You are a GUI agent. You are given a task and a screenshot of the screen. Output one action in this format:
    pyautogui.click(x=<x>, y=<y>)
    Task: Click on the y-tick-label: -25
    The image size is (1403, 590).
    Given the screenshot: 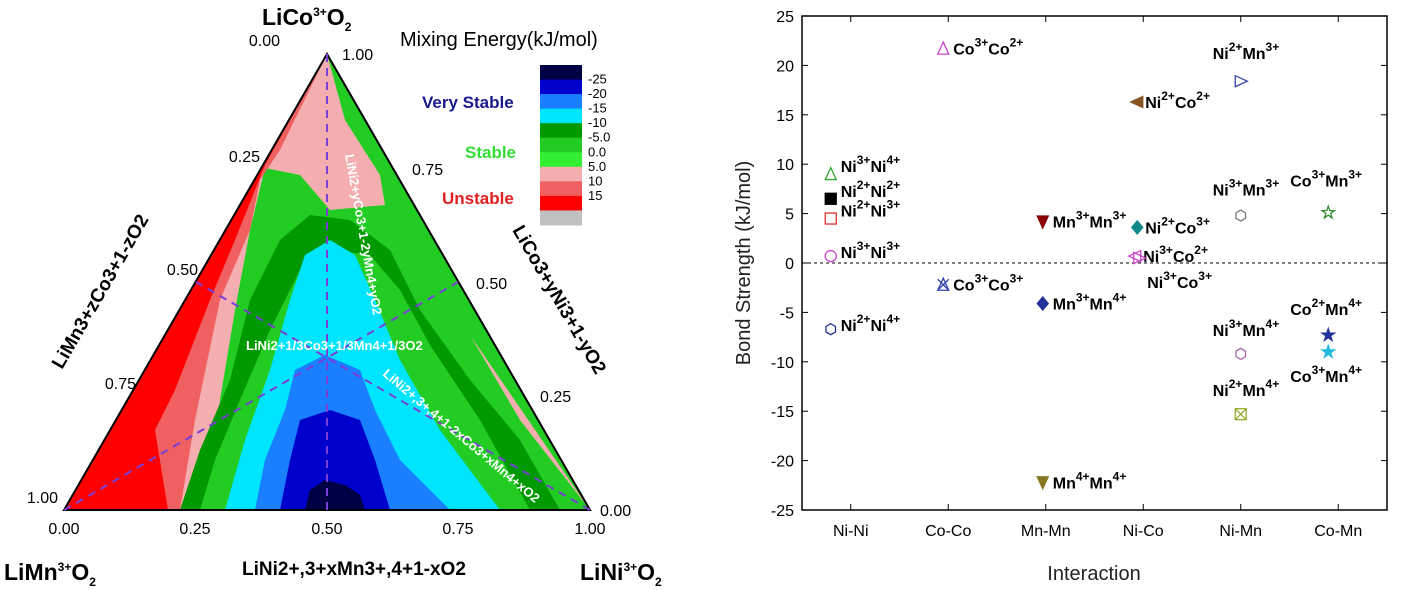 What is the action you would take?
    pyautogui.click(x=782, y=511)
    